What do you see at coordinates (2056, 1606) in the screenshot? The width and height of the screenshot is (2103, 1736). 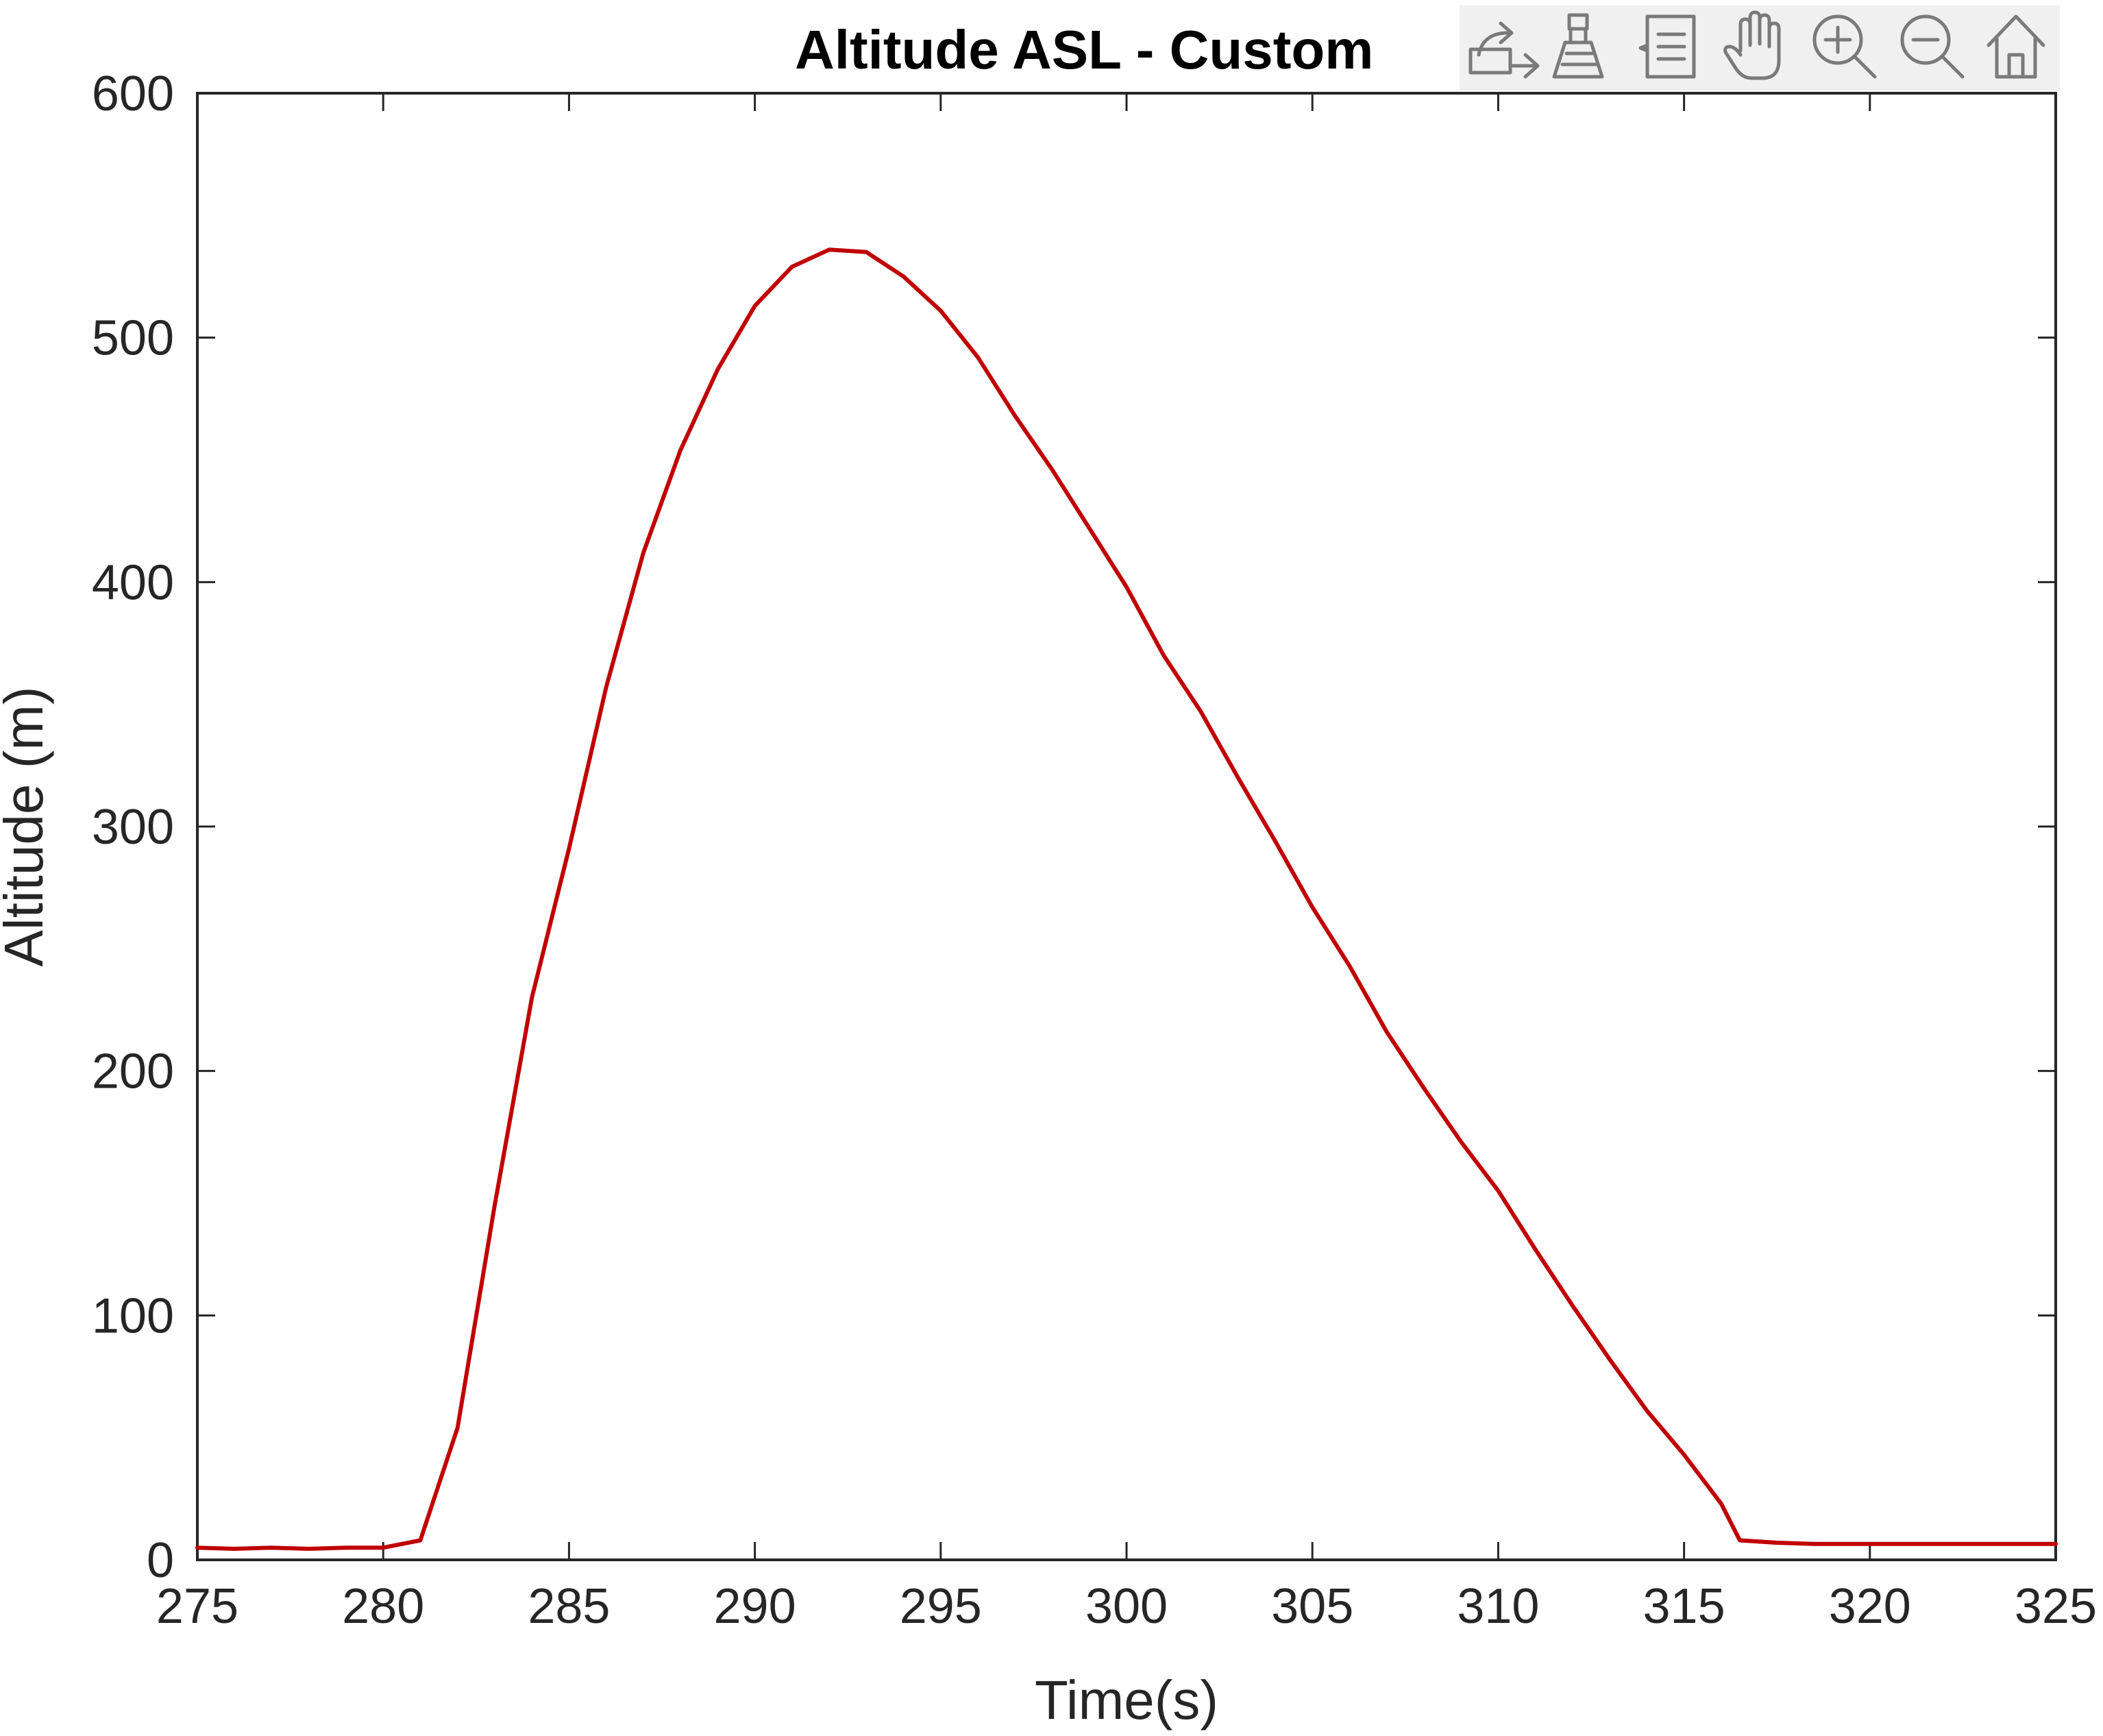 I see `x-tick-label: 325` at bounding box center [2056, 1606].